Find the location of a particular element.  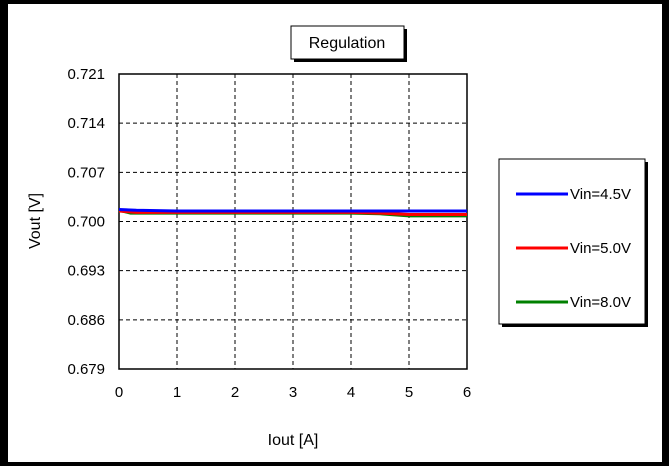

series-layer is located at coordinates (292, 213).